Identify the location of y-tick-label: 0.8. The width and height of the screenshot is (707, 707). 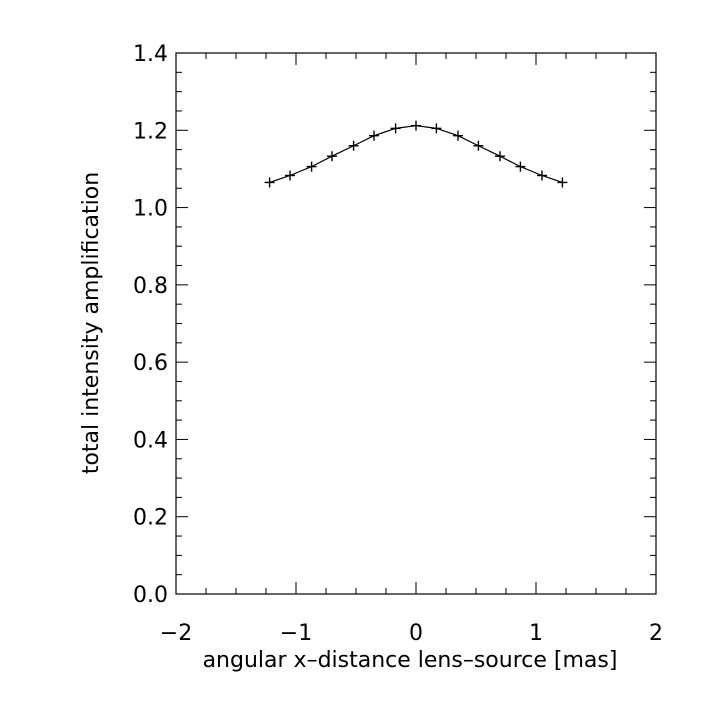
(150, 286).